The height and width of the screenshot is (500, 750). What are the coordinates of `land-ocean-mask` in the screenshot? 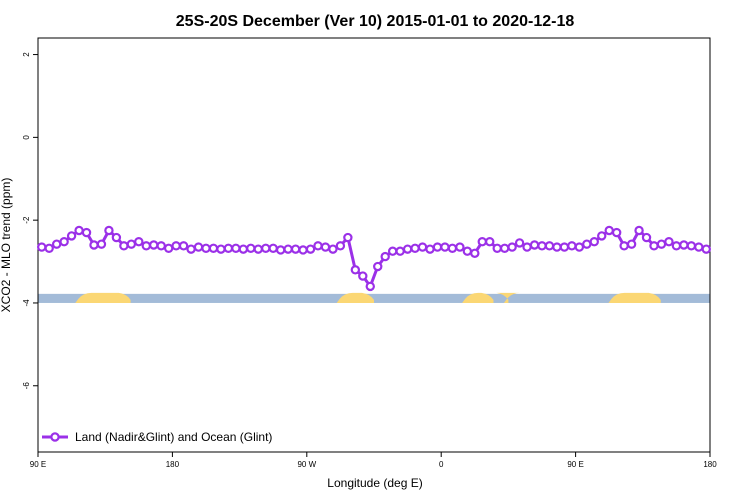 It's located at (374, 297).